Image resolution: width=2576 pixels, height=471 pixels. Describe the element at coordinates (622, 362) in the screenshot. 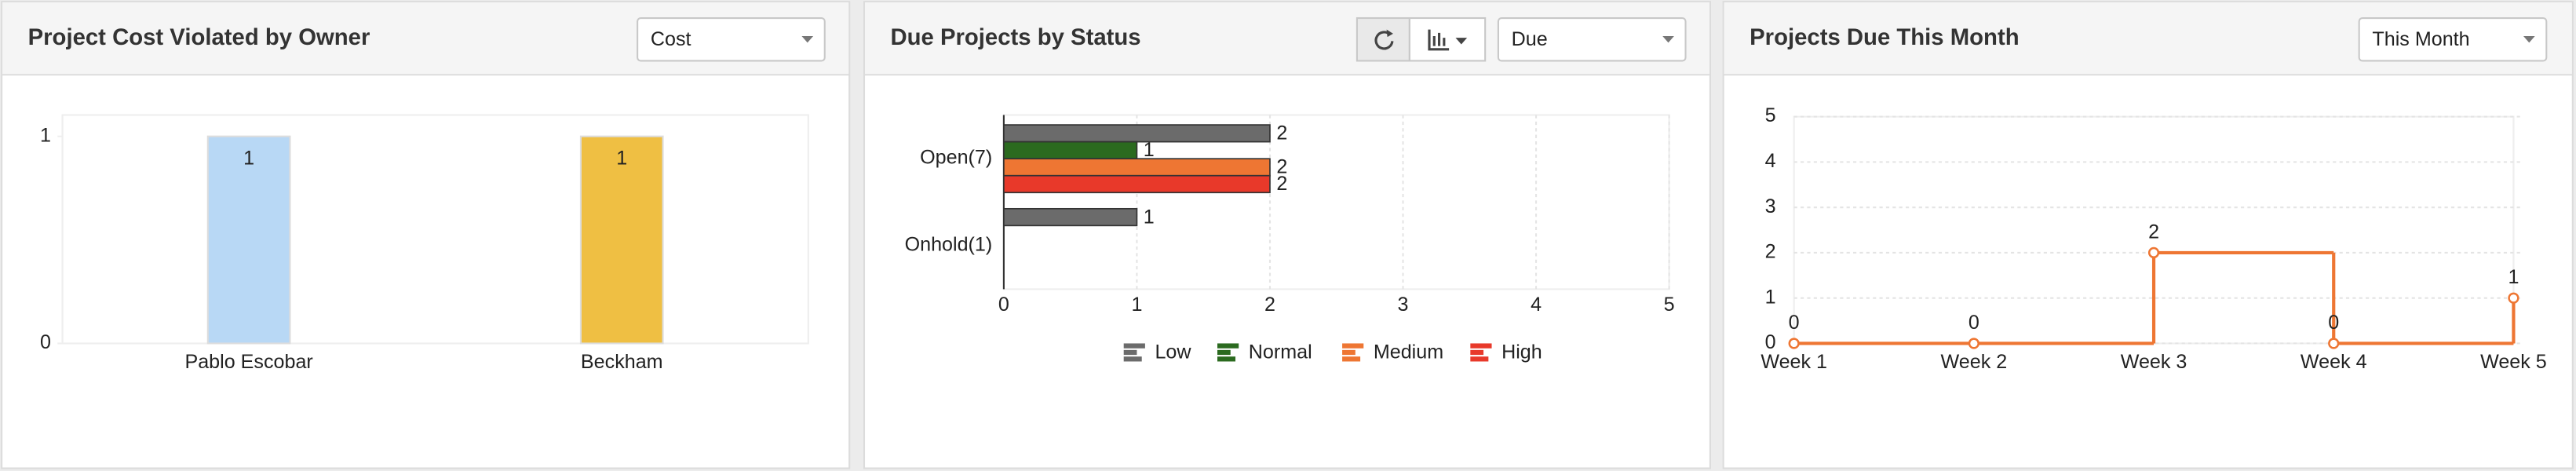

I see `x-tick-label: Beckham` at that location.